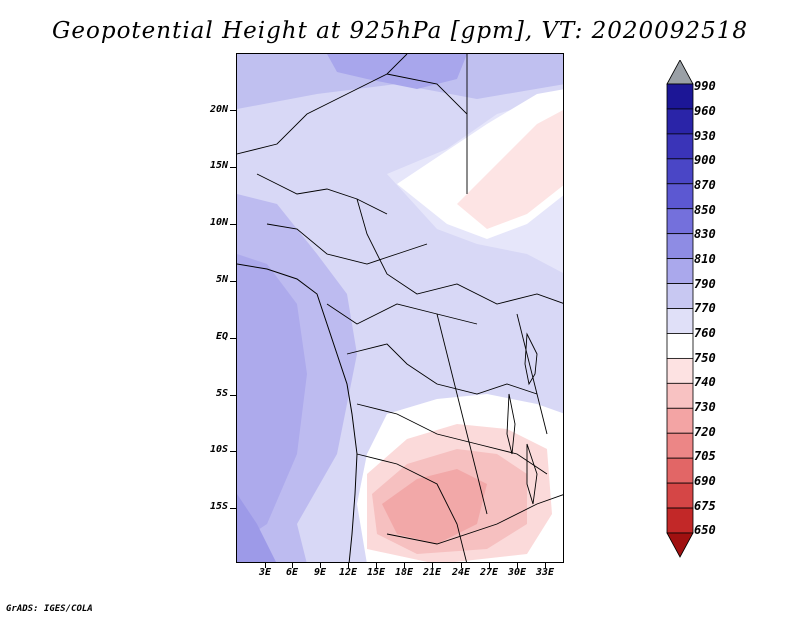 This screenshot has width=800, height=618. What do you see at coordinates (348, 572) in the screenshot?
I see `lon-tick-label: 12E` at bounding box center [348, 572].